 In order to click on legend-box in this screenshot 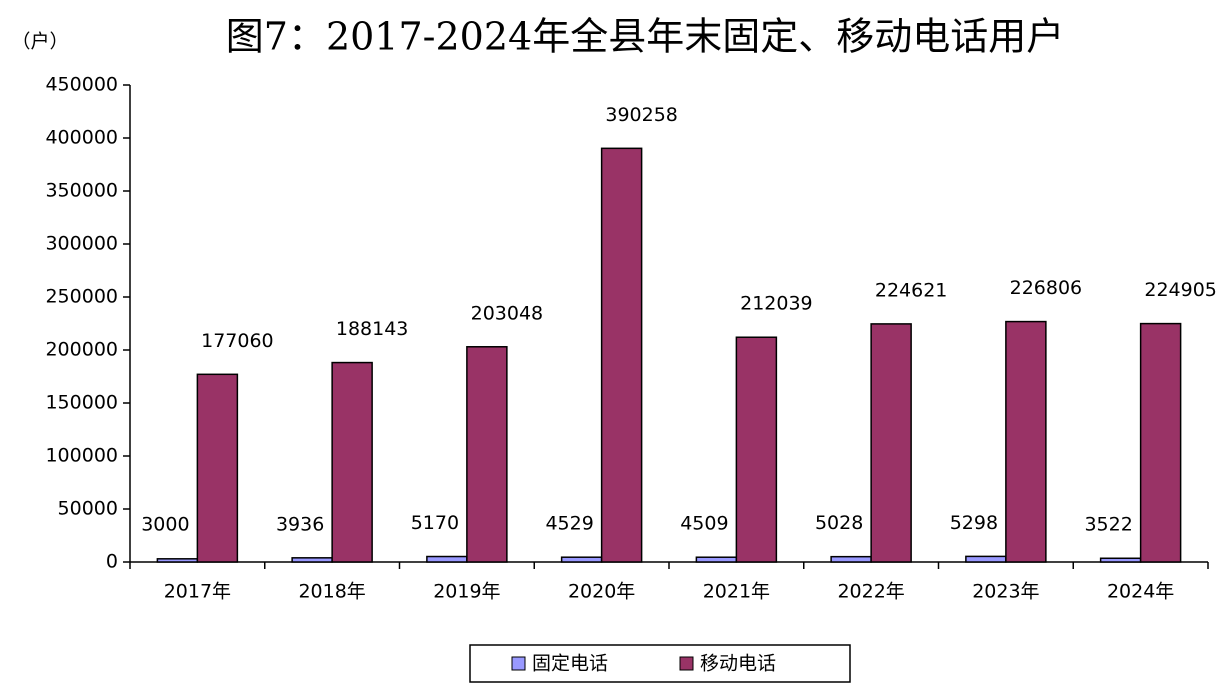, I will do `click(660, 663)`.